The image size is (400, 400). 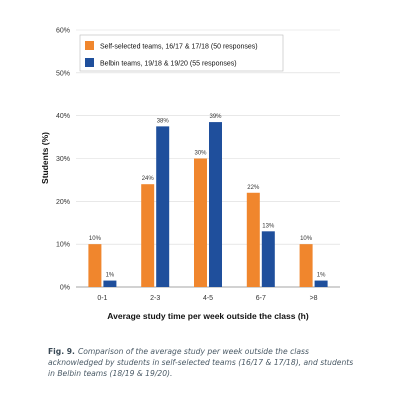 What do you see at coordinates (61, 351) in the screenshot?
I see `figure-label: Fig. 9.` at bounding box center [61, 351].